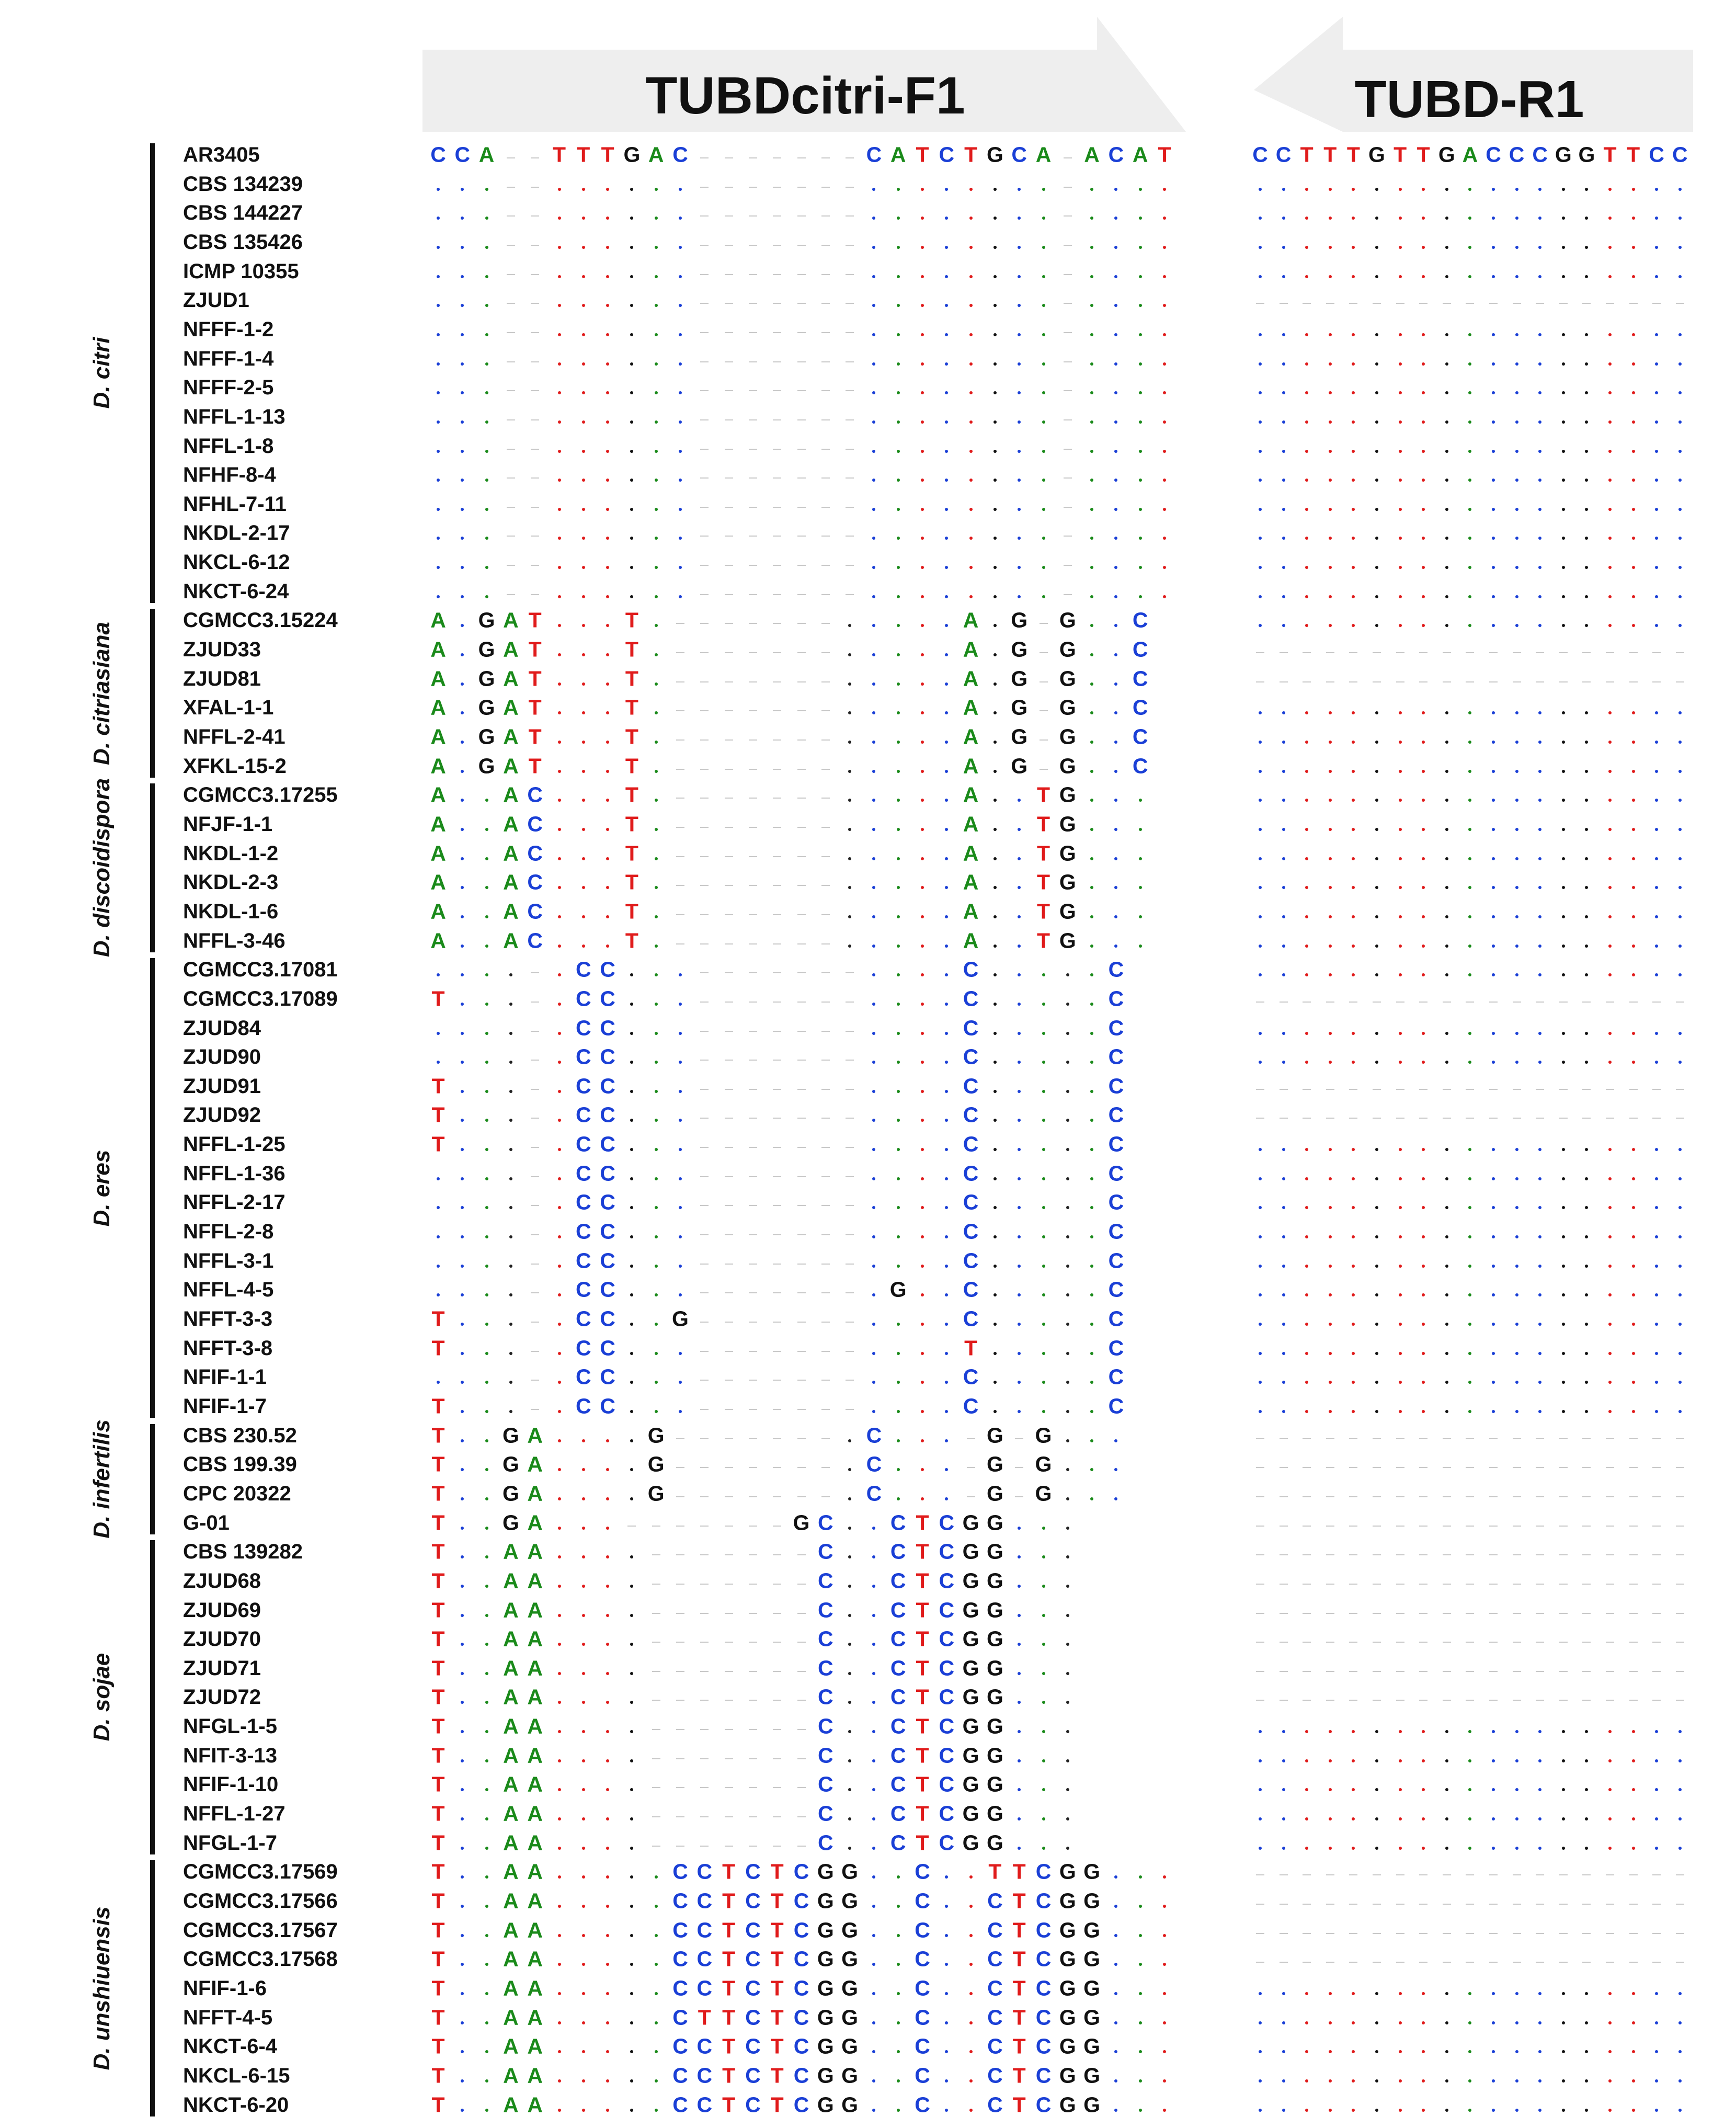 The width and height of the screenshot is (1736, 2128). What do you see at coordinates (1353, 154) in the screenshot?
I see `r1-base: T` at bounding box center [1353, 154].